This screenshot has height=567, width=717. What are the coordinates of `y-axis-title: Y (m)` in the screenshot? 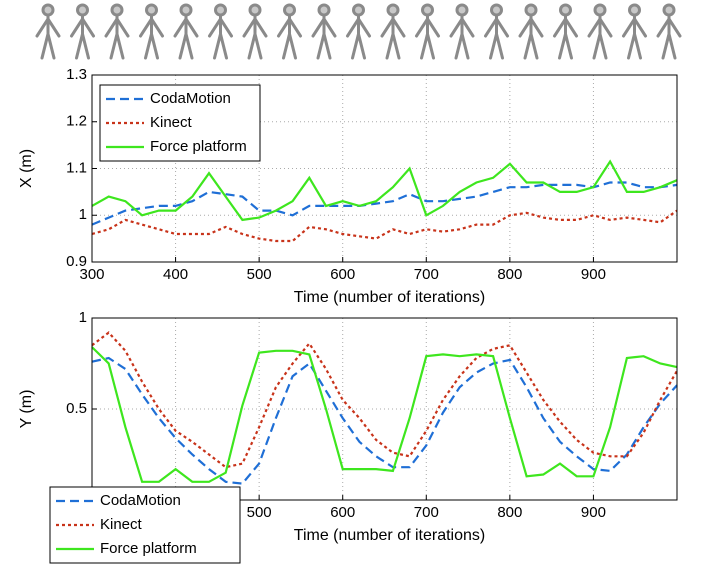 It's located at (26, 409).